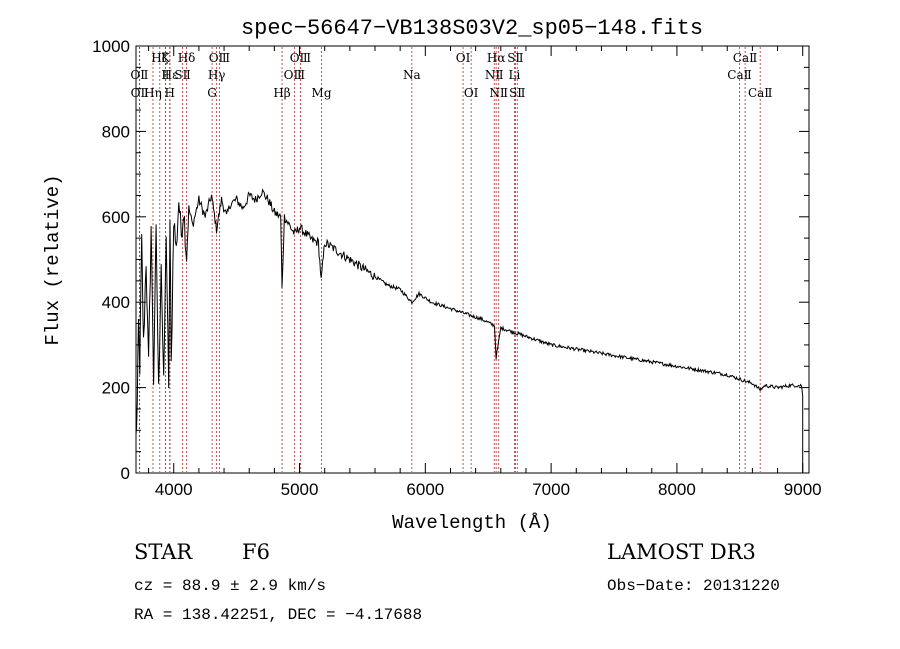 The width and height of the screenshot is (900, 649). What do you see at coordinates (514, 75) in the screenshot?
I see `line-label: Li` at bounding box center [514, 75].